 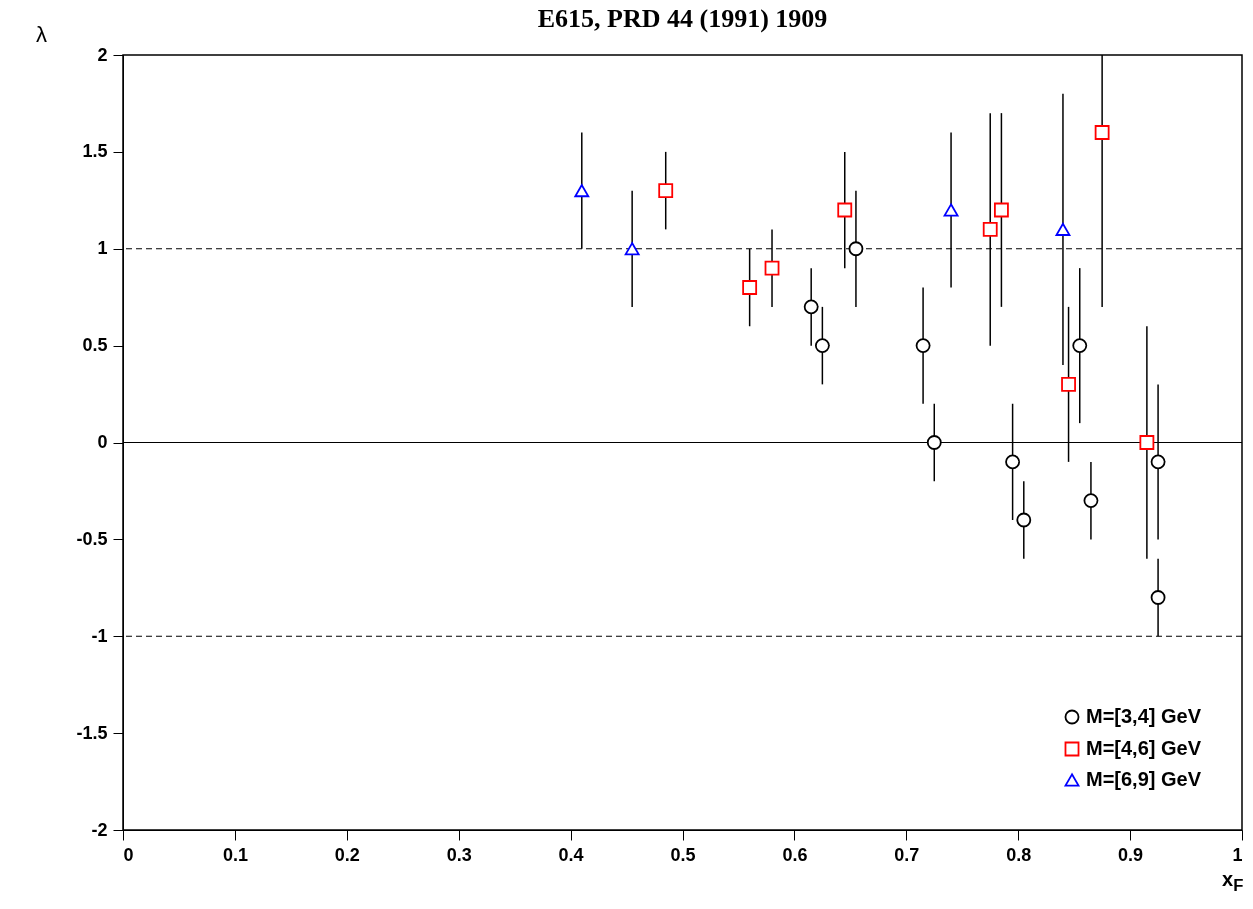 I want to click on x-tick-label: 0, so click(x=128, y=854).